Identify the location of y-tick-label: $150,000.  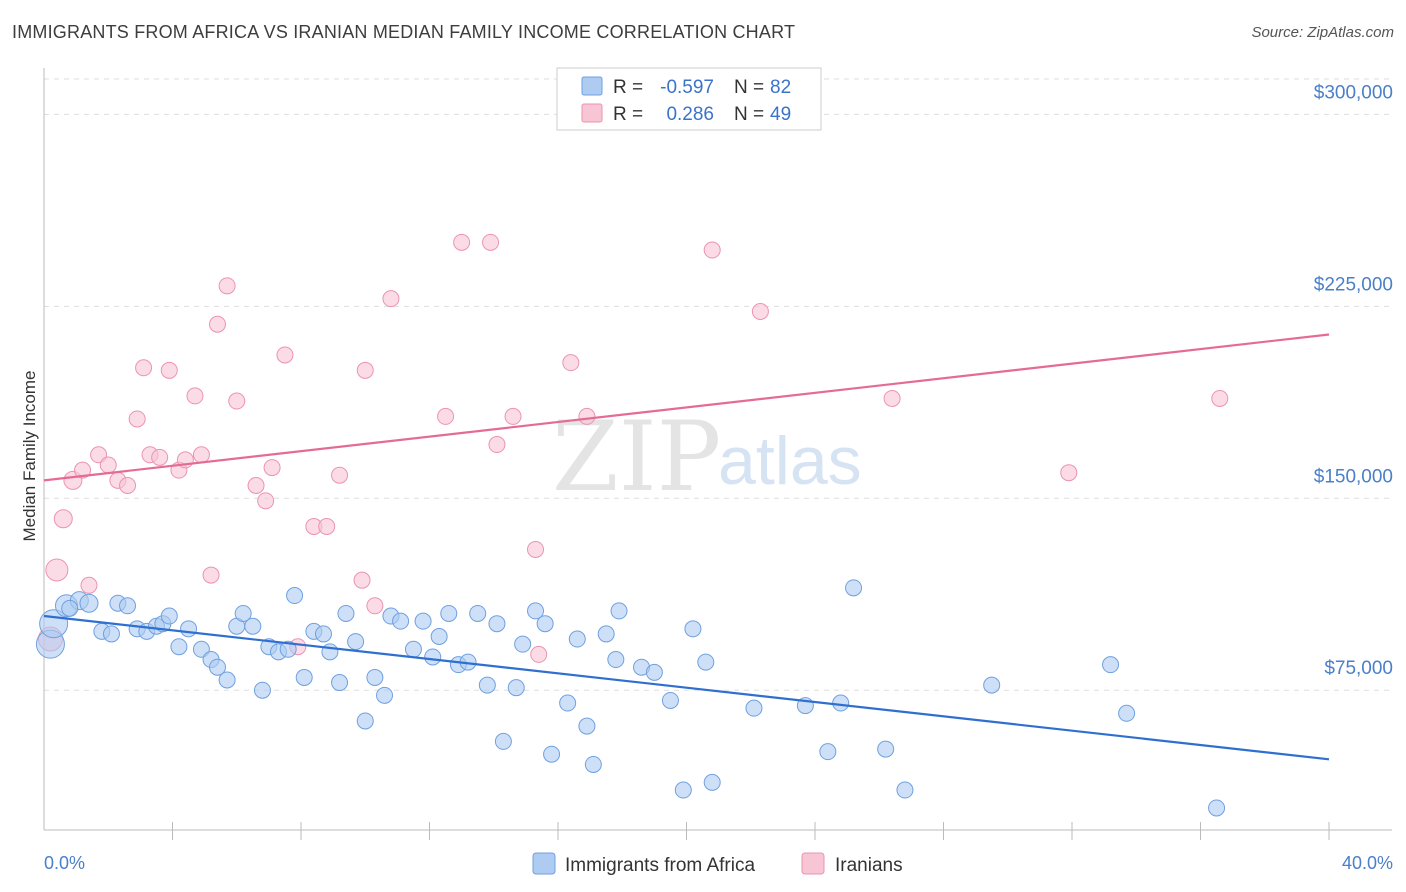
(1353, 476).